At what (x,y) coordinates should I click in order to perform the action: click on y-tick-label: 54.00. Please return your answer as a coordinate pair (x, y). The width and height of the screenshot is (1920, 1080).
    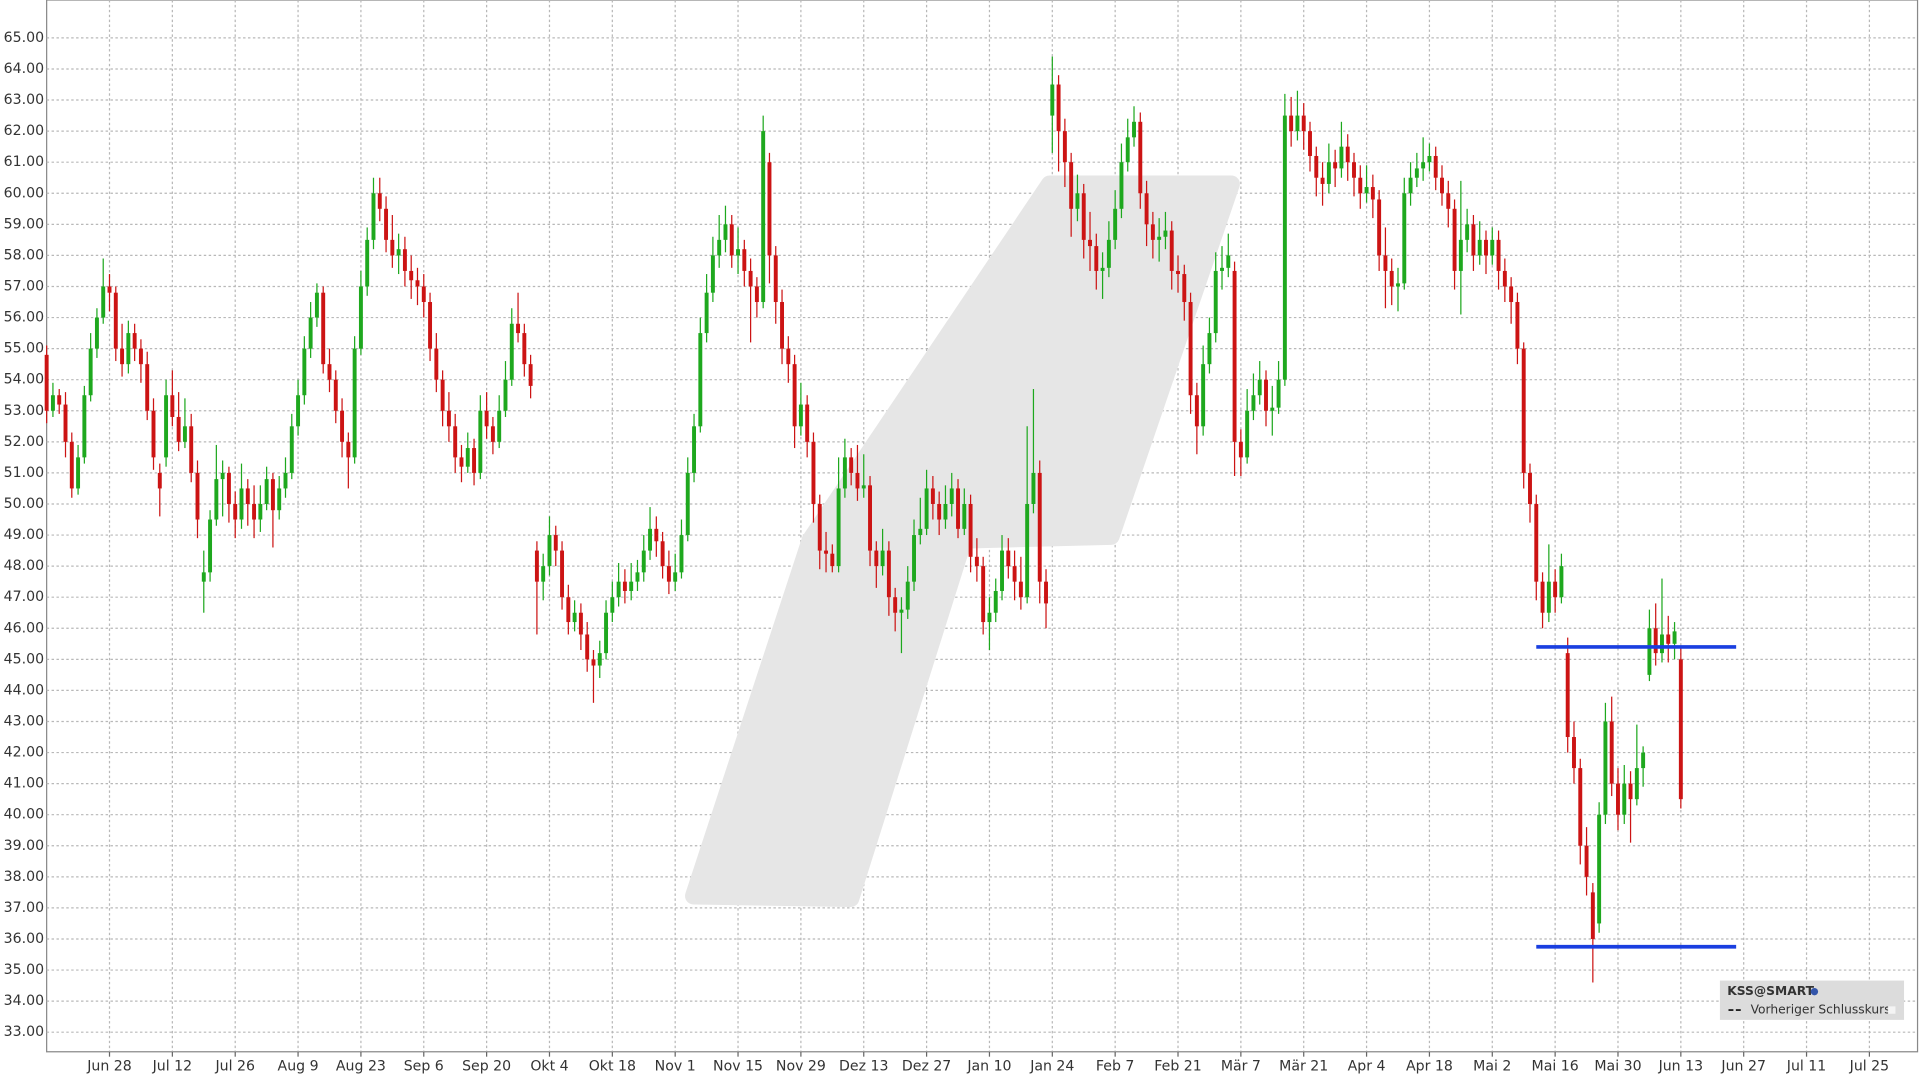
    Looking at the image, I should click on (24, 380).